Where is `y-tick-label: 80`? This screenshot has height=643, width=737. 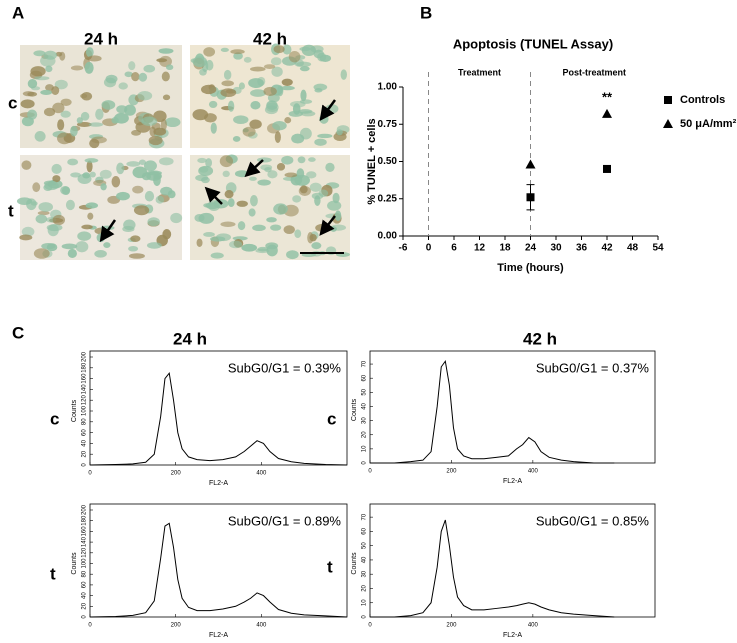
y-tick-label: 80 is located at coordinates (85, 573).